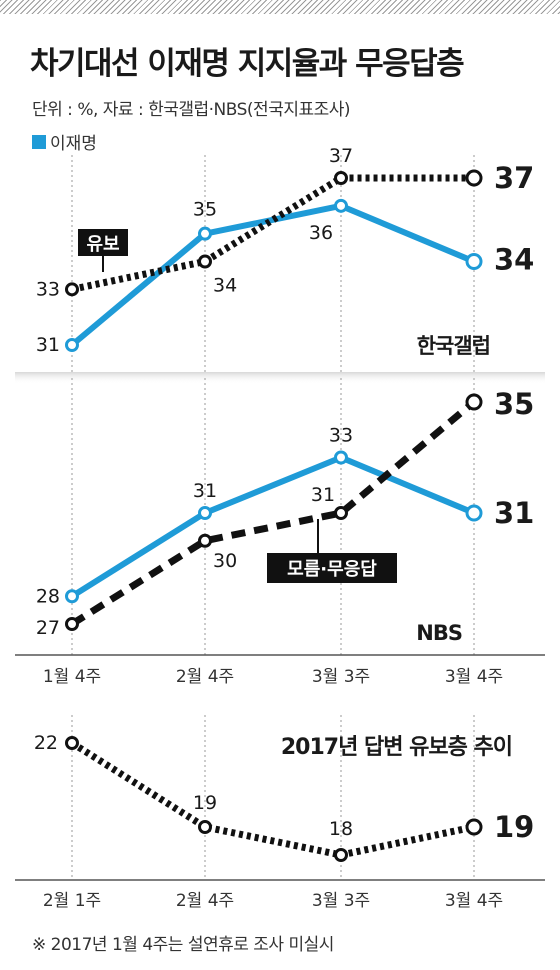 This screenshot has width=560, height=970. Describe the element at coordinates (514, 827) in the screenshot. I see `data-label-p3-4: 19` at that location.